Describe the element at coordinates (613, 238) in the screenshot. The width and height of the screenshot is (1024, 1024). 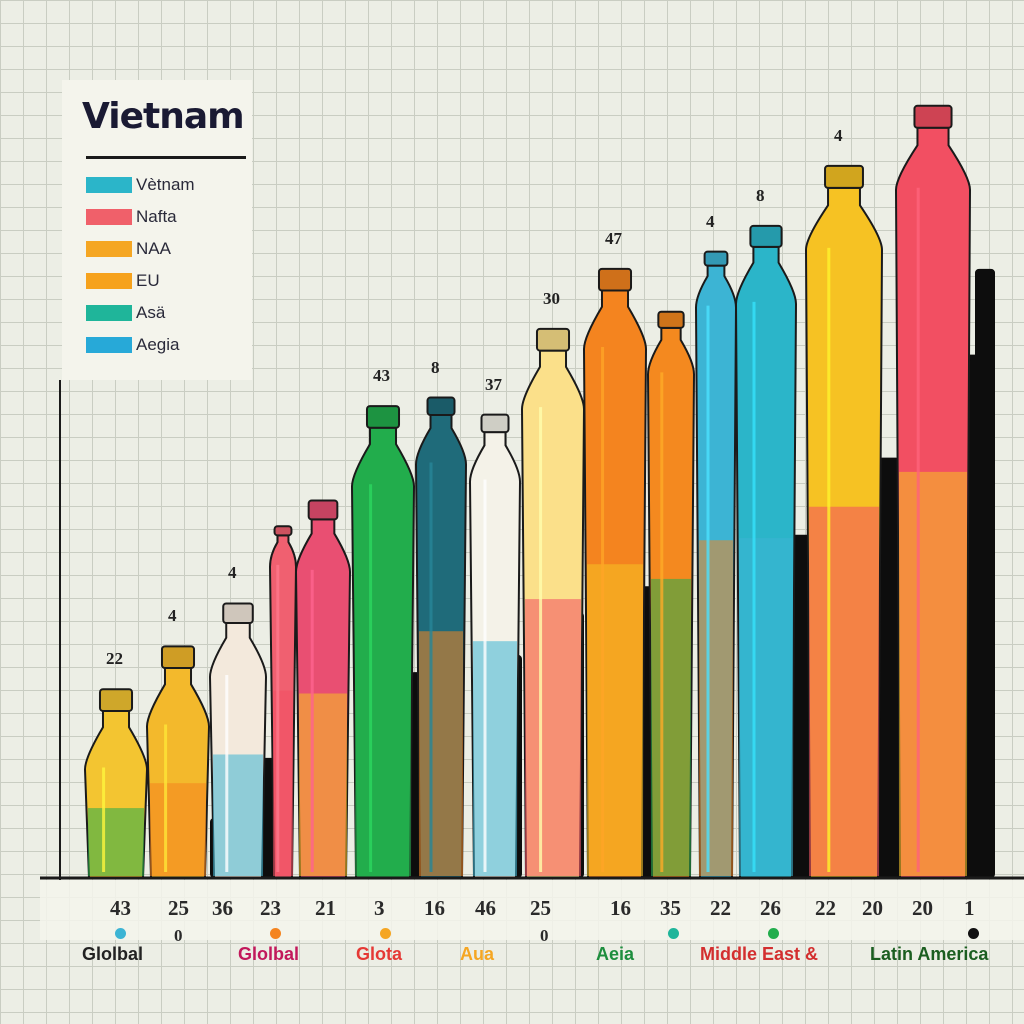
I see `bar-value-label: 47` at that location.